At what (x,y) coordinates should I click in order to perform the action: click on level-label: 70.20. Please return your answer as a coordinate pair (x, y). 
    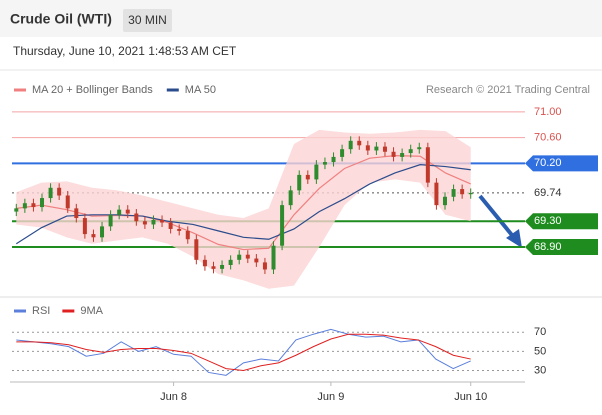
    Looking at the image, I should click on (548, 163).